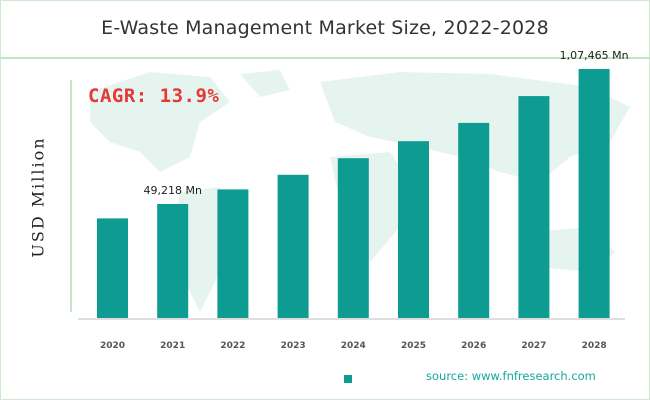 This screenshot has width=650, height=400. Describe the element at coordinates (413, 229) in the screenshot. I see `bar-2025` at that location.